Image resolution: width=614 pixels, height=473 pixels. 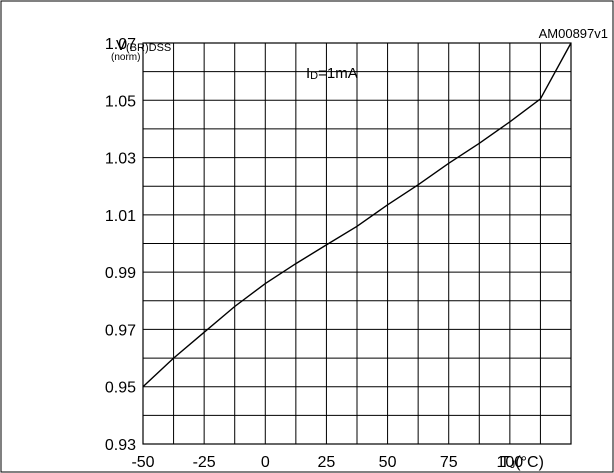 I want to click on y-tick-label: 1.03, so click(x=120, y=159).